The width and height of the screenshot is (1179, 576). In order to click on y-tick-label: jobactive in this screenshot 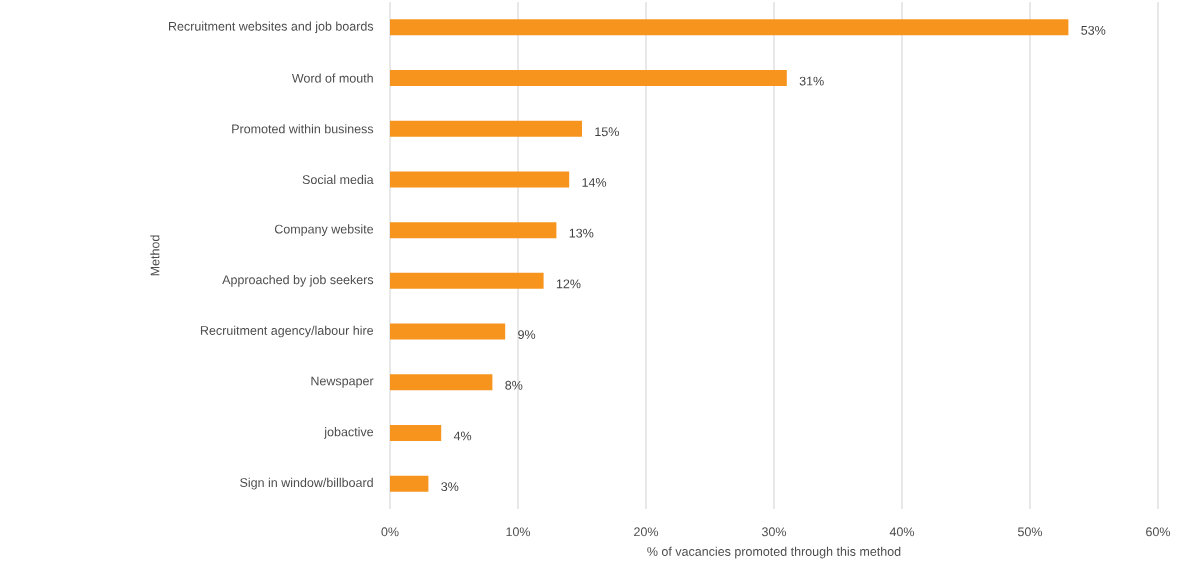, I will do `click(349, 433)`.